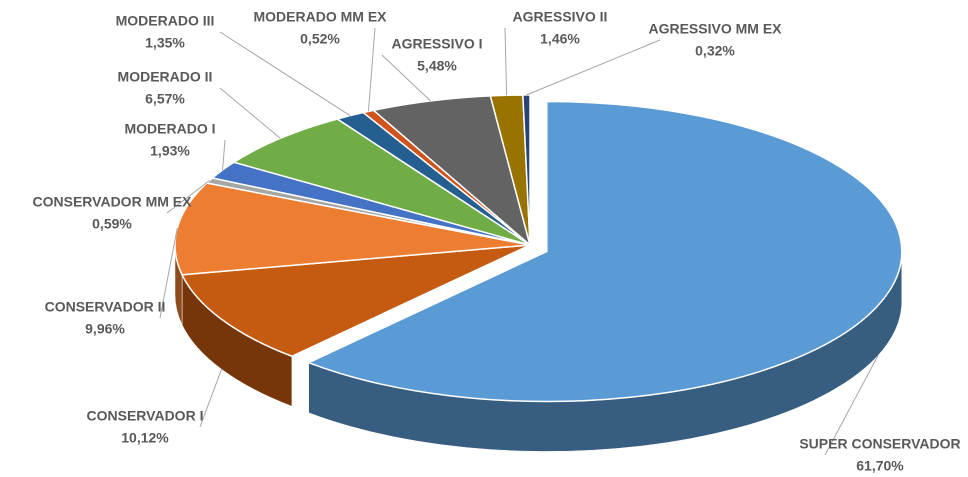 The height and width of the screenshot is (477, 968). Describe the element at coordinates (560, 17) in the screenshot. I see `slice-label: AGRESSIVO II` at that location.